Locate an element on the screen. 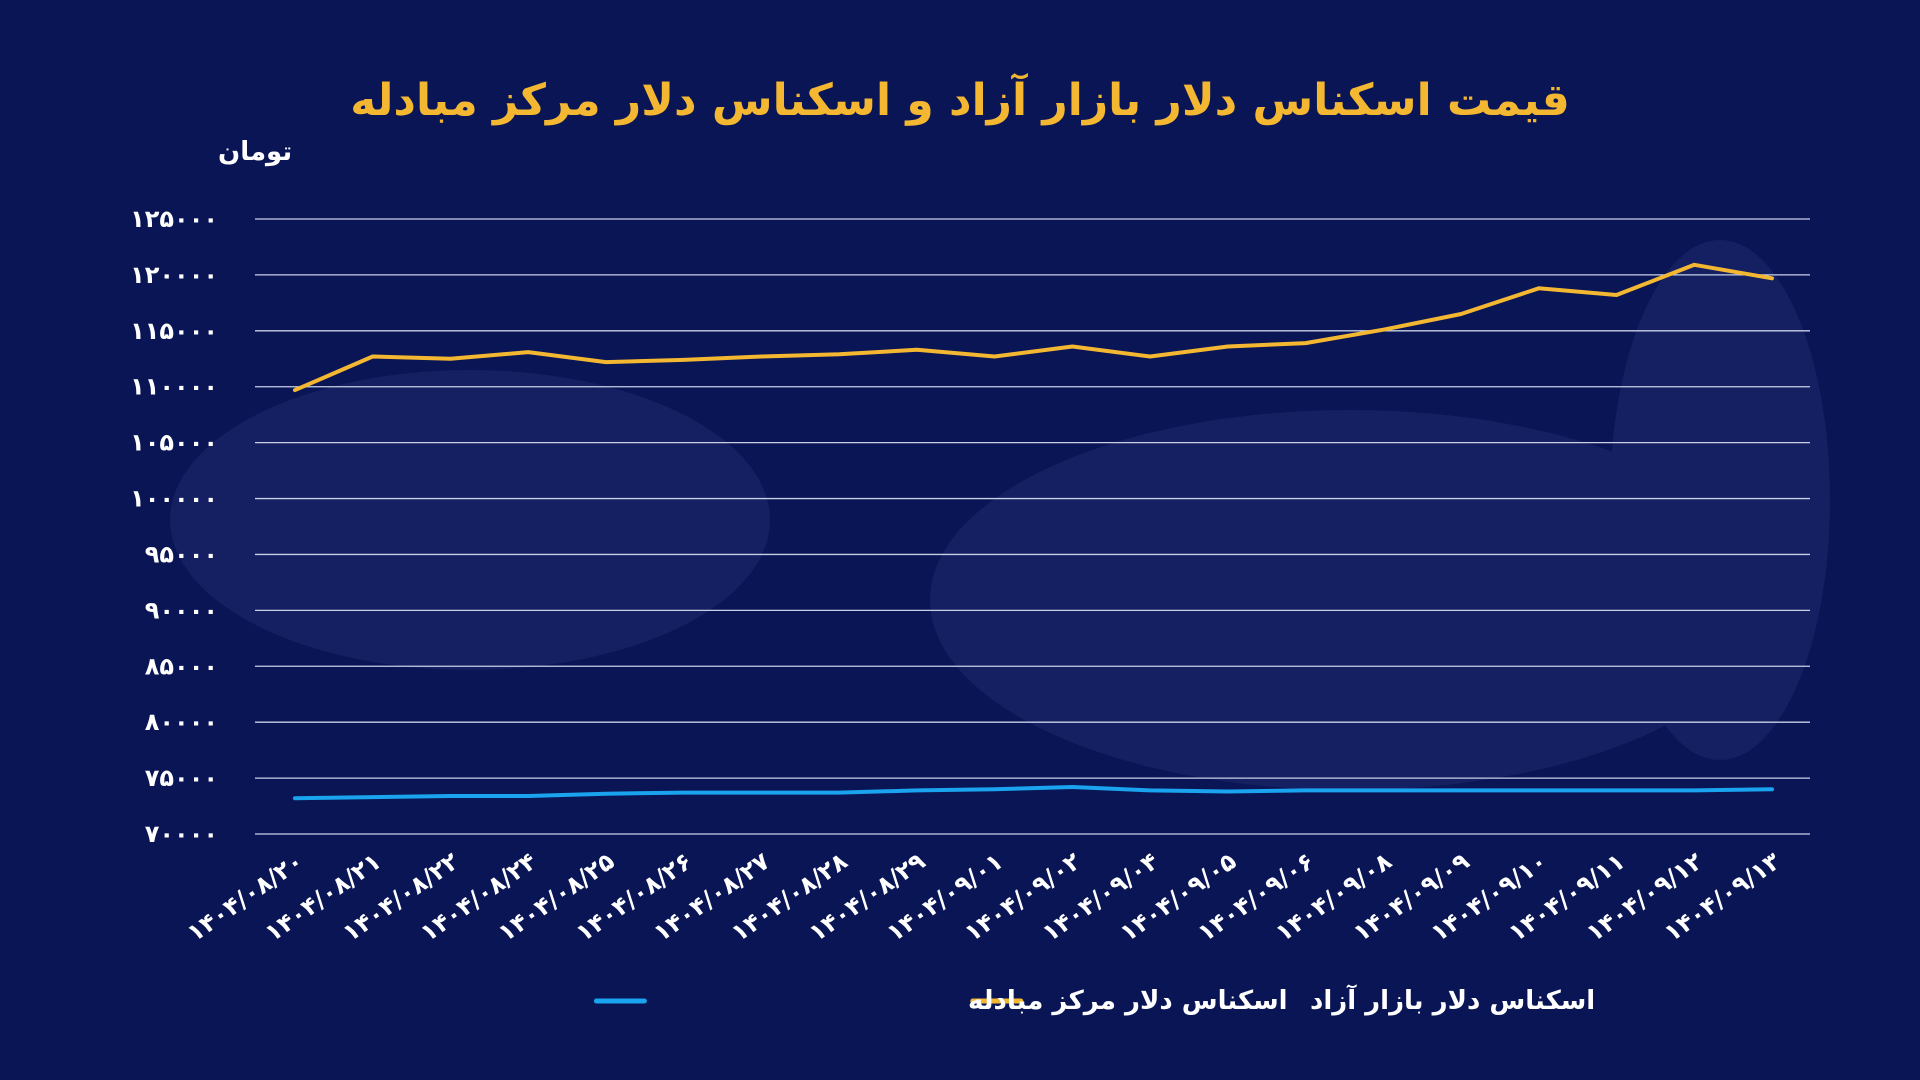  y-tick-label: ۹۰۰۰۰ is located at coordinates (181, 610).